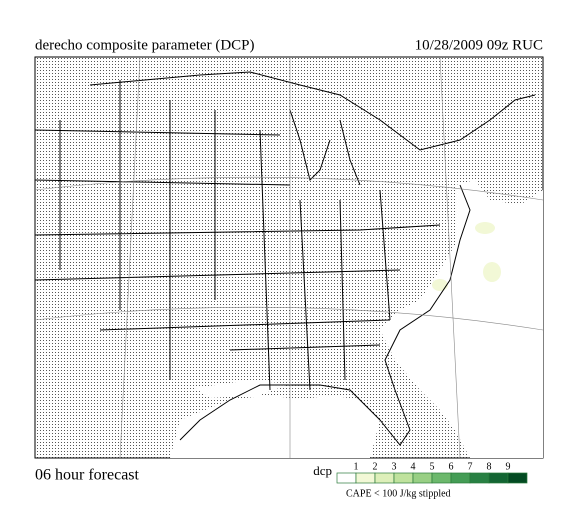 Image resolution: width=575 pixels, height=532 pixels. What do you see at coordinates (451, 466) in the screenshot?
I see `legend-tick-label: 6` at bounding box center [451, 466].